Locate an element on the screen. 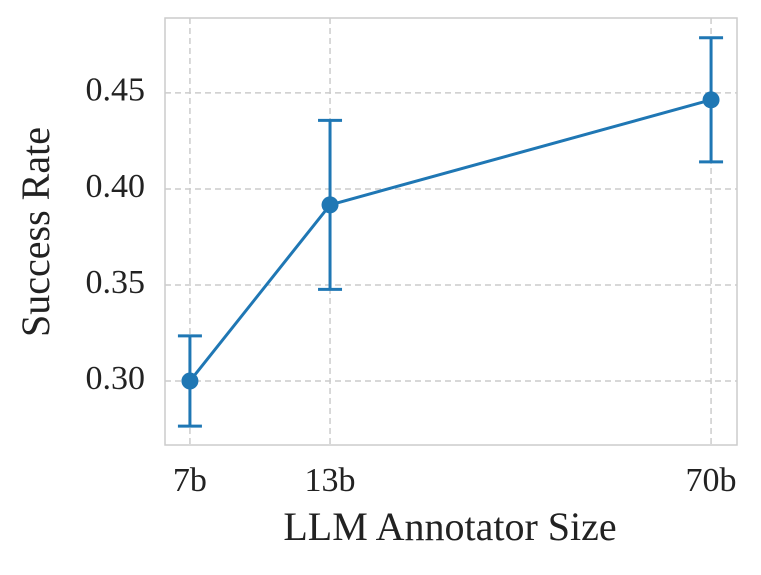 Image resolution: width=761 pixels, height=575 pixels. y-tick-label: 0.40 is located at coordinates (116, 186).